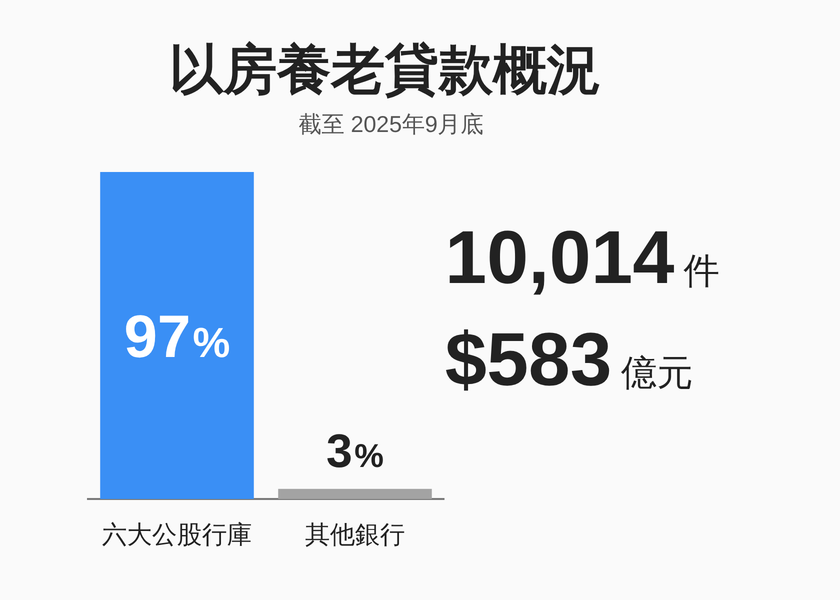  Describe the element at coordinates (177, 336) in the screenshot. I see `data-label: 97%` at that location.